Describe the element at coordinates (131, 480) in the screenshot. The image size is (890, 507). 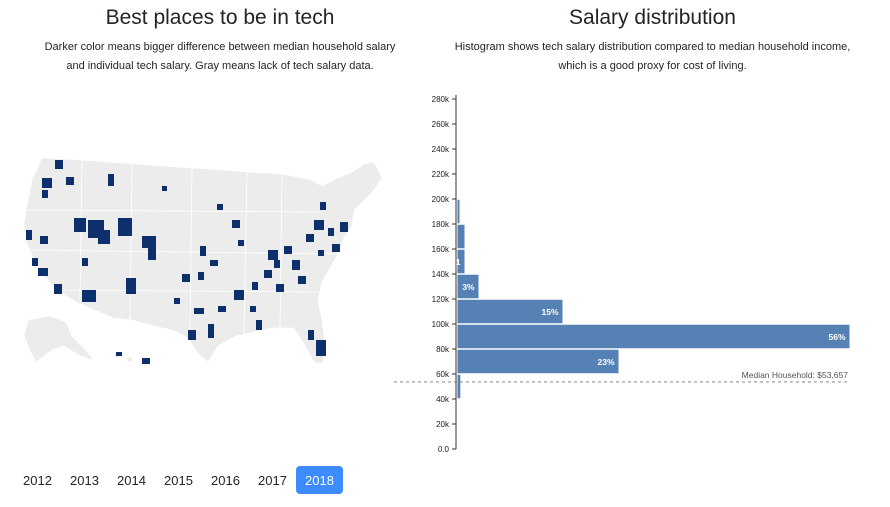
I see `year-button-2014: 2014` at that location.